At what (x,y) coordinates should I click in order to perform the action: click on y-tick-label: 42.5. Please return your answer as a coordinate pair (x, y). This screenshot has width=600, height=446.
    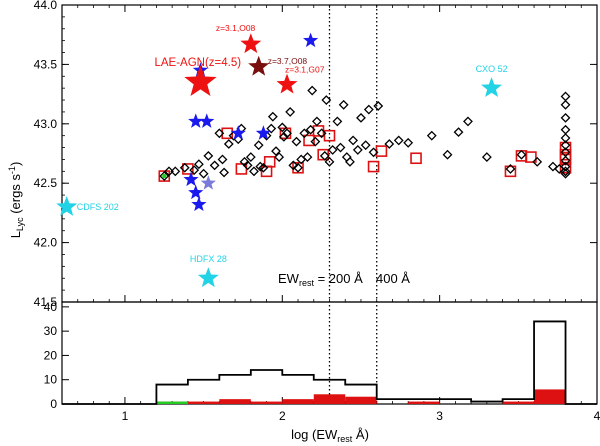
    Looking at the image, I should click on (46, 183).